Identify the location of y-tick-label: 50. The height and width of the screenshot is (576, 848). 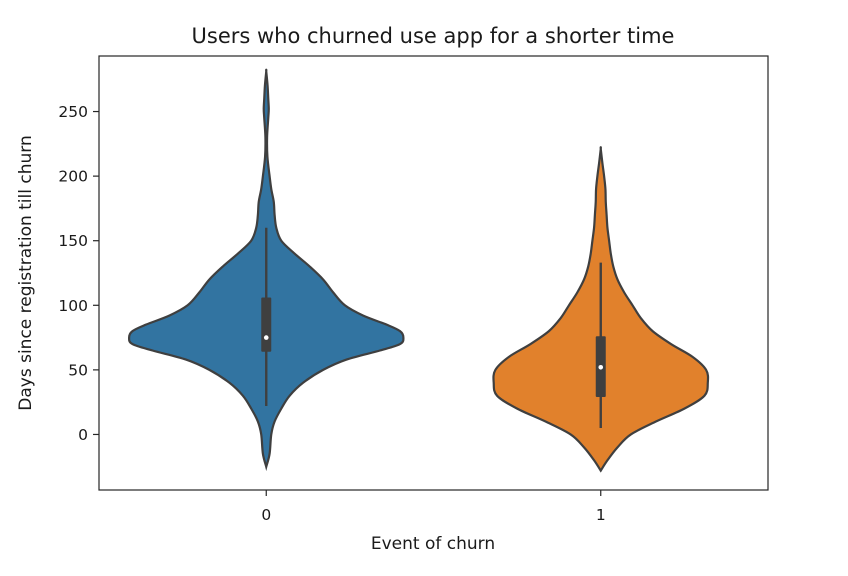
(78, 370).